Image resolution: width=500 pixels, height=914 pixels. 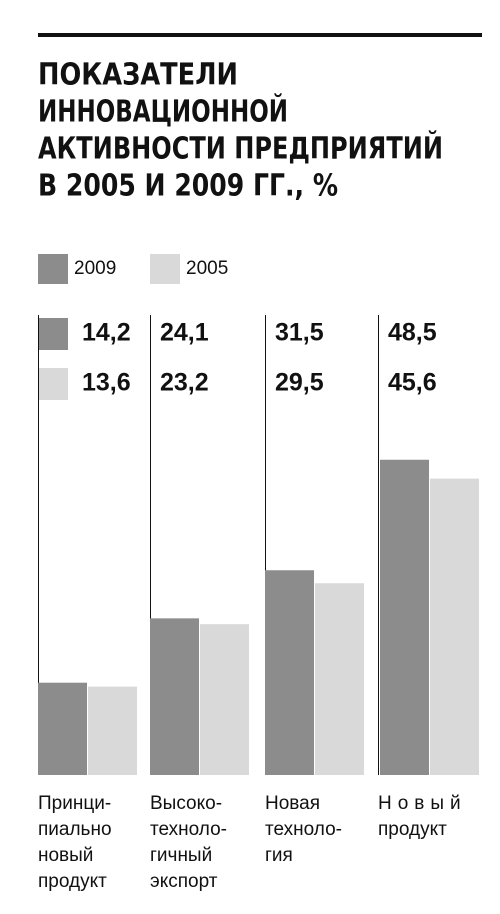 What do you see at coordinates (299, 383) in the screenshot?
I see `value-label: 29,5` at bounding box center [299, 383].